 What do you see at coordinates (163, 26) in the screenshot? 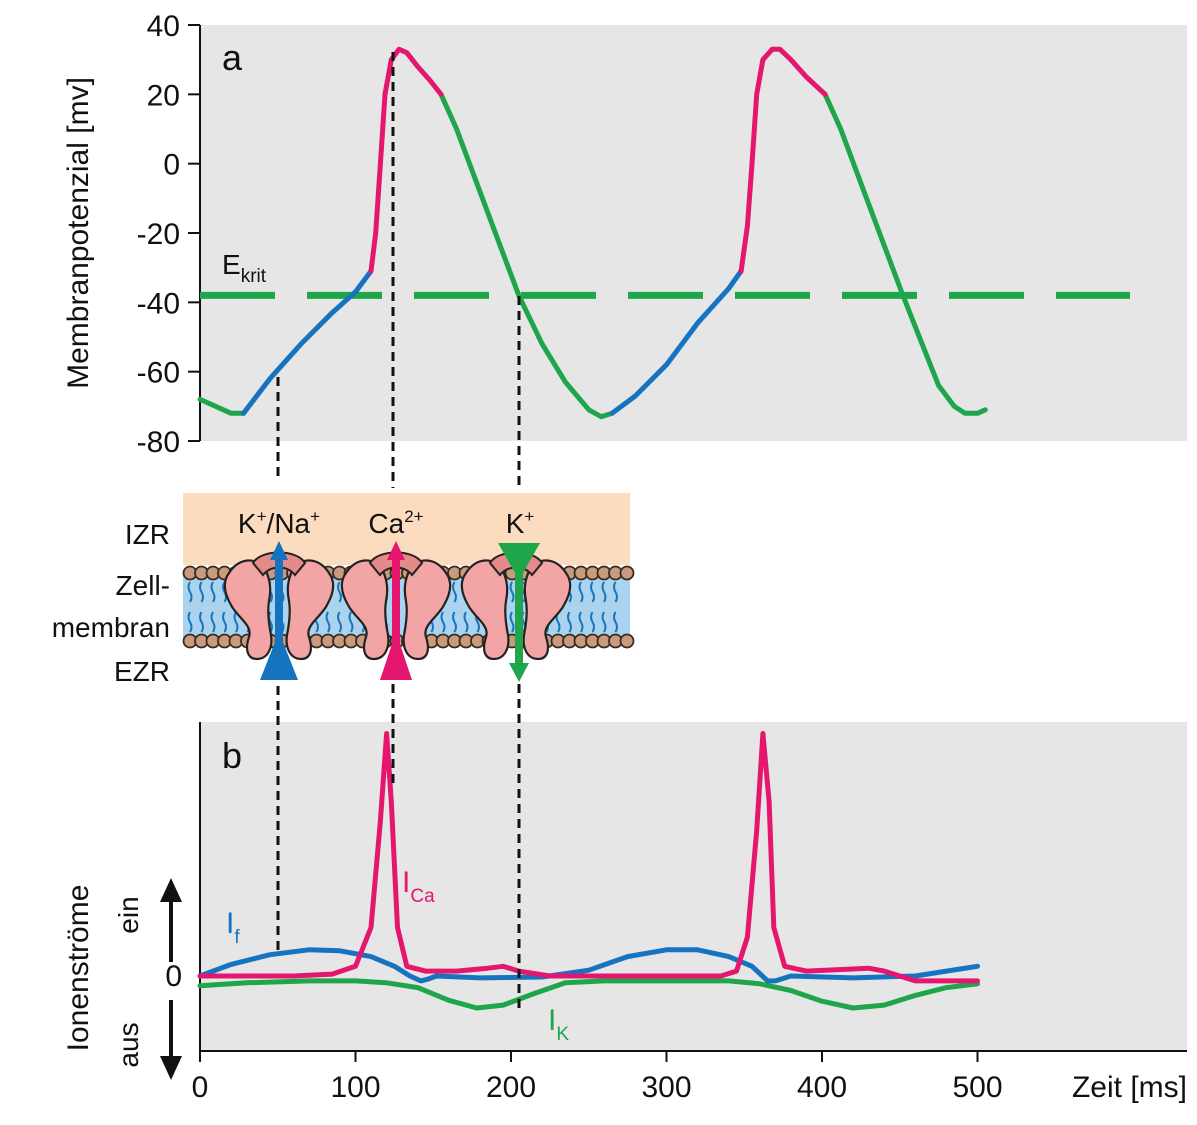
I see `y-tick-label: 40` at bounding box center [163, 26].